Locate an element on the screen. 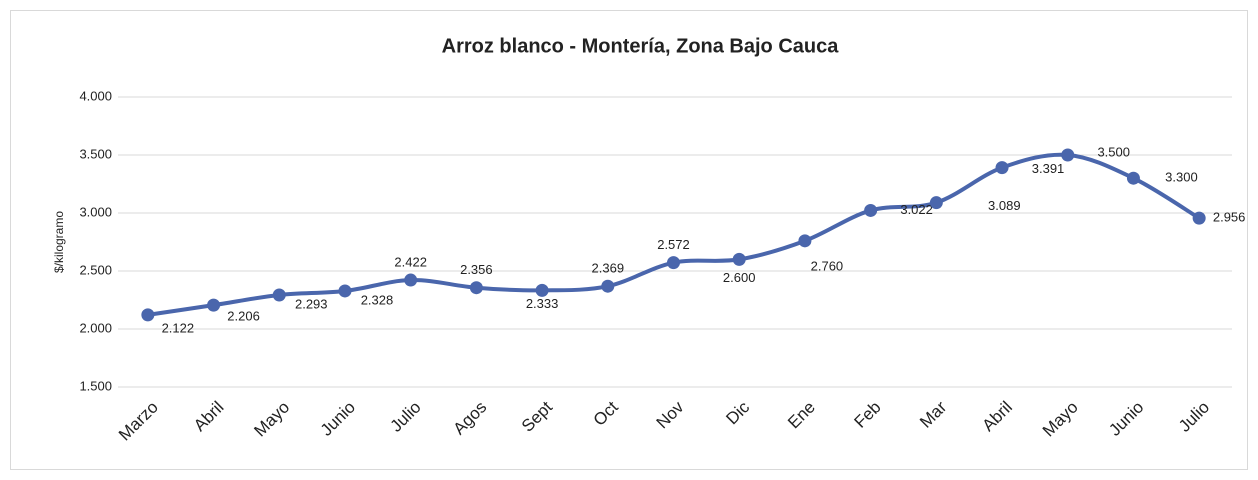  data-label: 3.300 is located at coordinates (1181, 177).